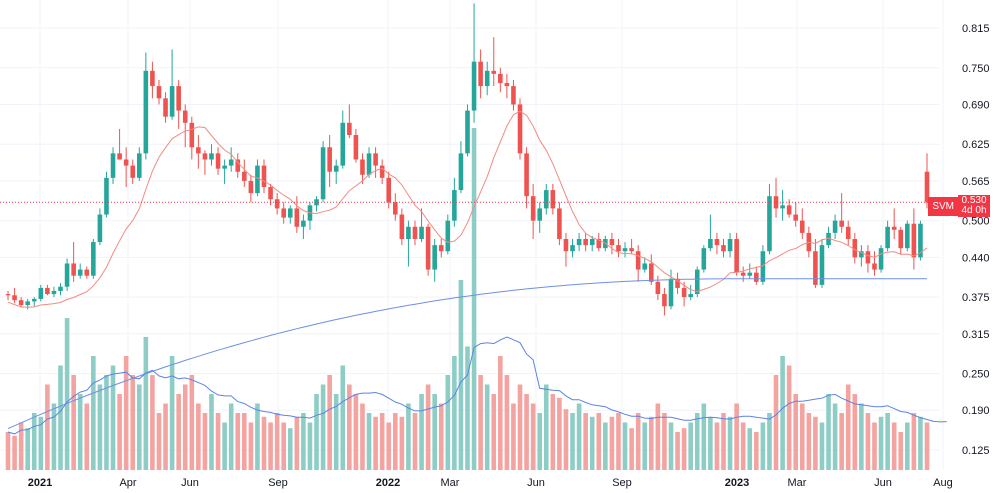 Image resolution: width=1000 pixels, height=493 pixels. What do you see at coordinates (797, 483) in the screenshot?
I see `x-tick-label: Mar` at bounding box center [797, 483].